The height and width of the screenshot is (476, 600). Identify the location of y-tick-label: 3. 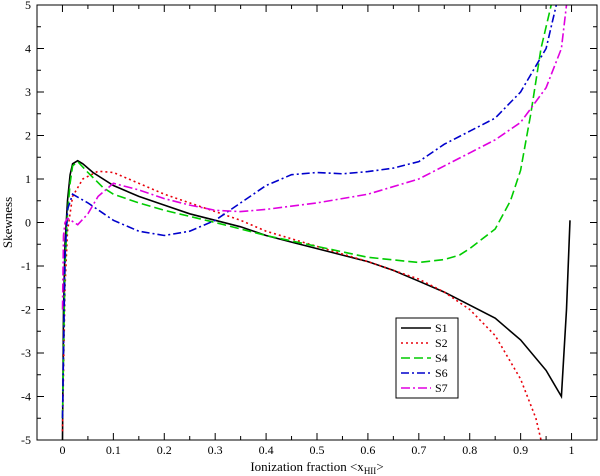
(28, 92).